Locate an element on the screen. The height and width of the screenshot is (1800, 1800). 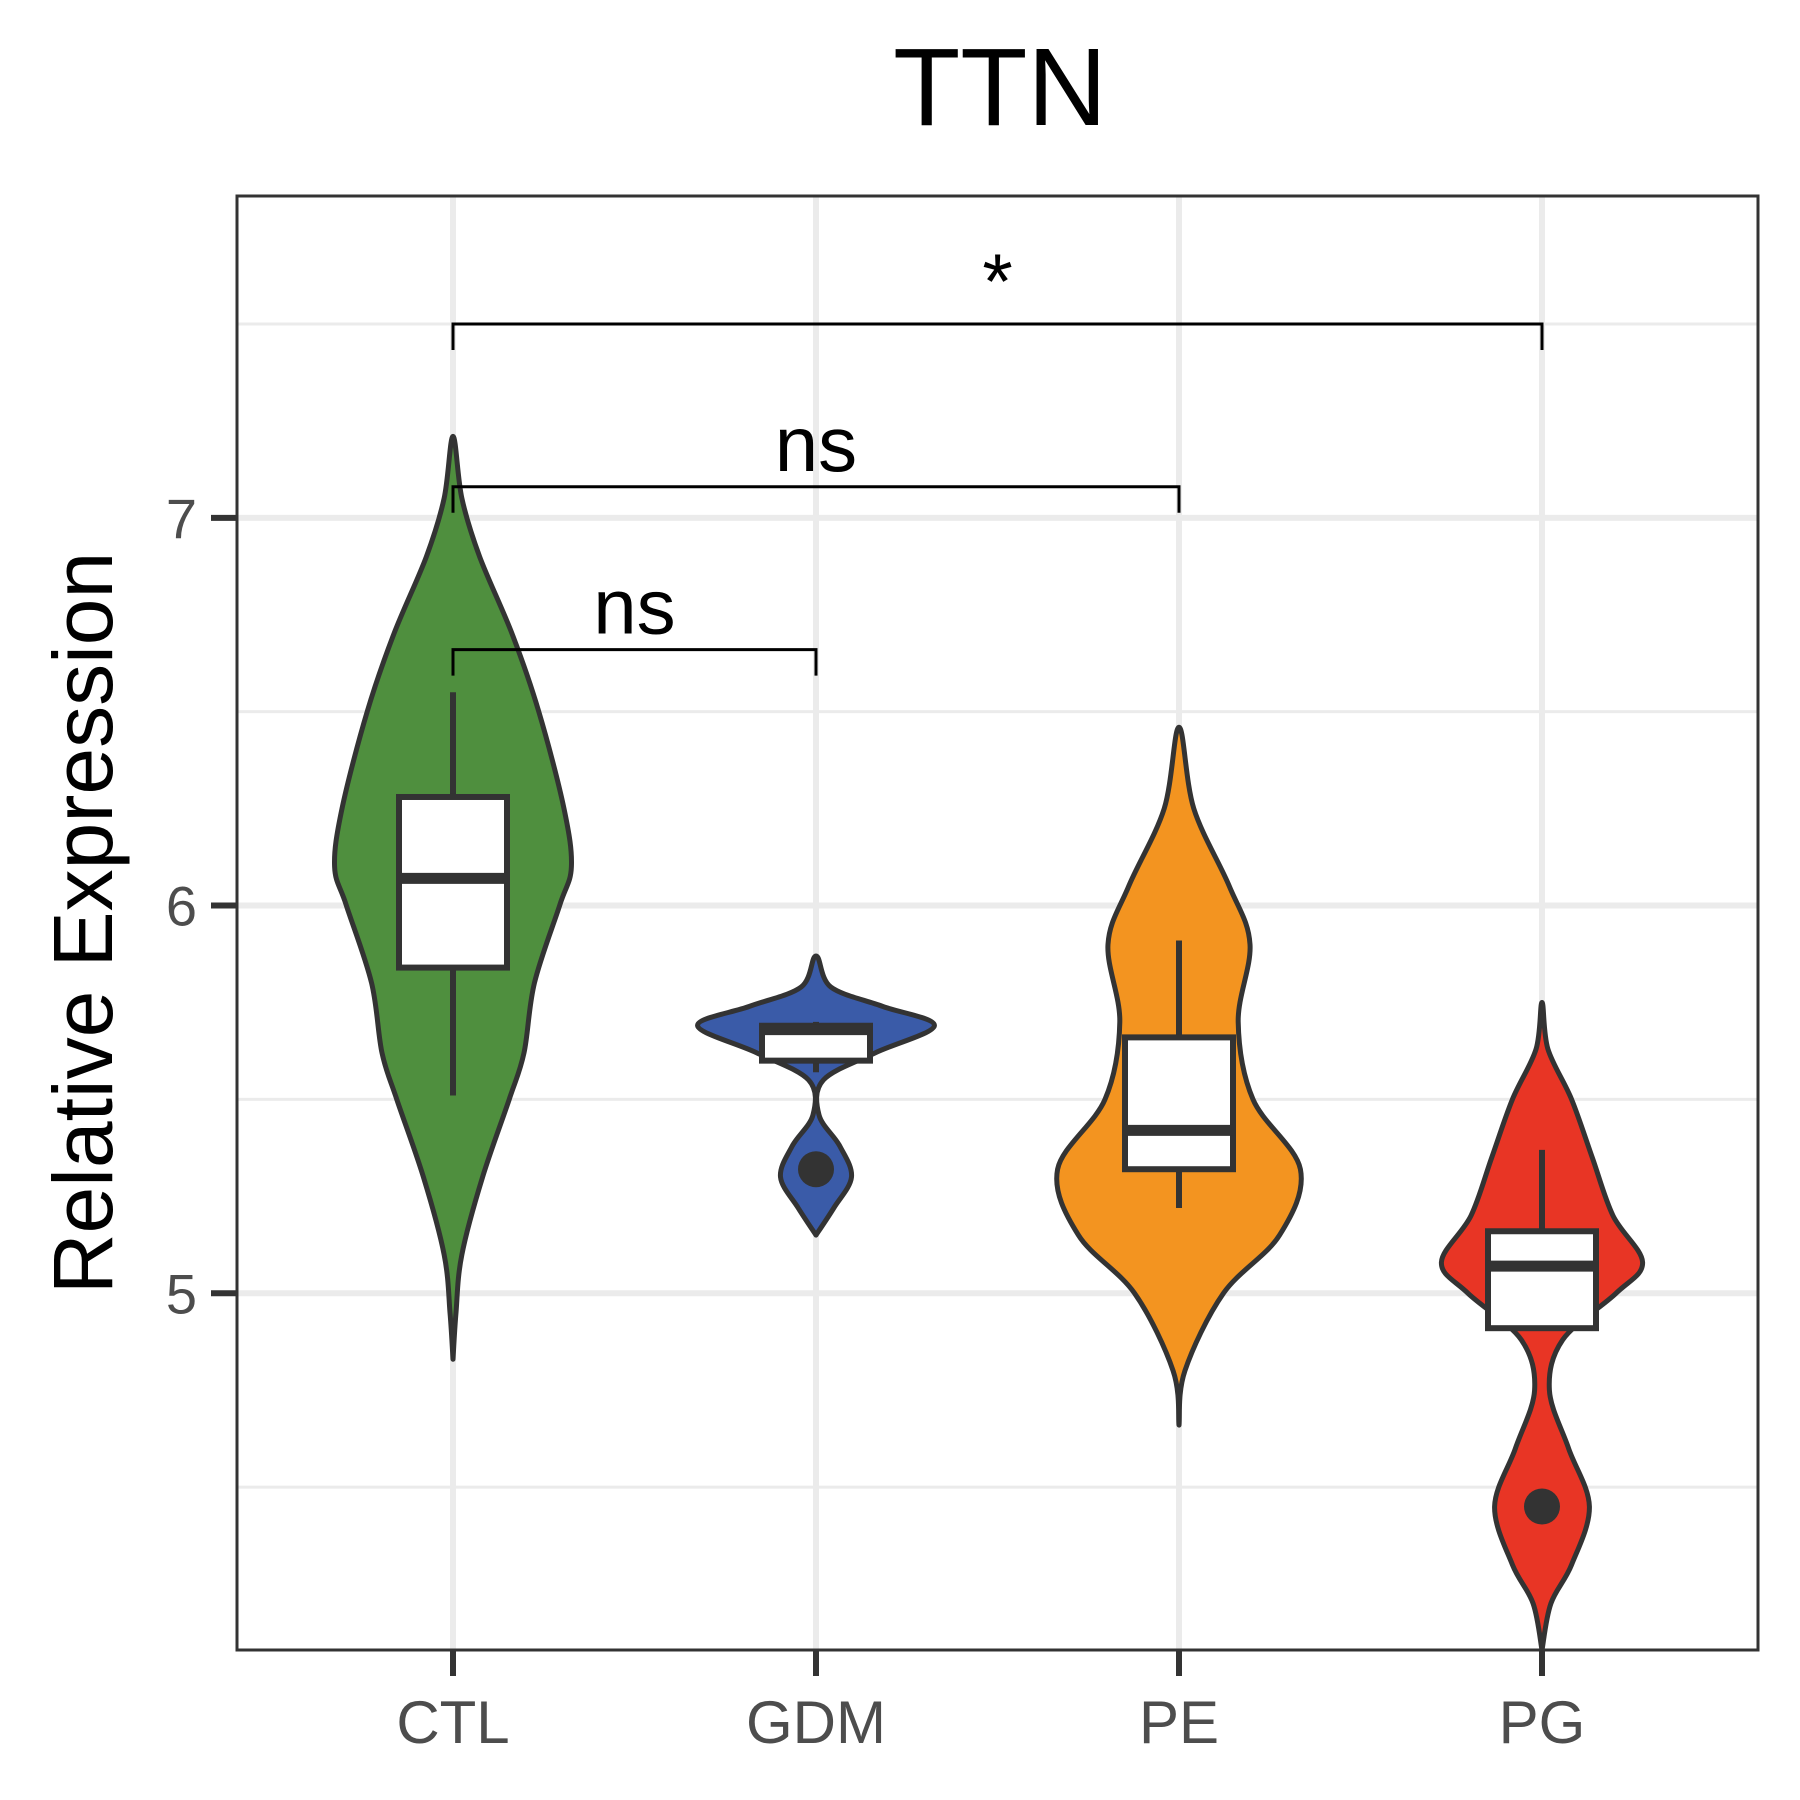
violin-group-pe is located at coordinates (1179, 1076).